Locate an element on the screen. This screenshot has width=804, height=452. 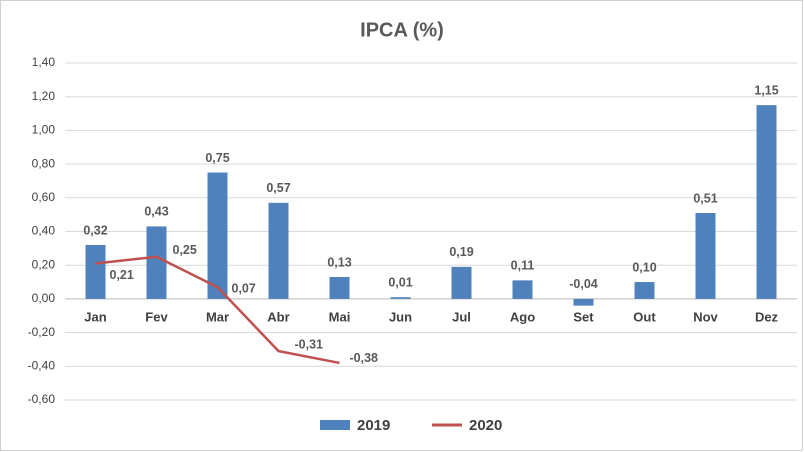
y-tick-label: 0,00 is located at coordinates (44, 298).